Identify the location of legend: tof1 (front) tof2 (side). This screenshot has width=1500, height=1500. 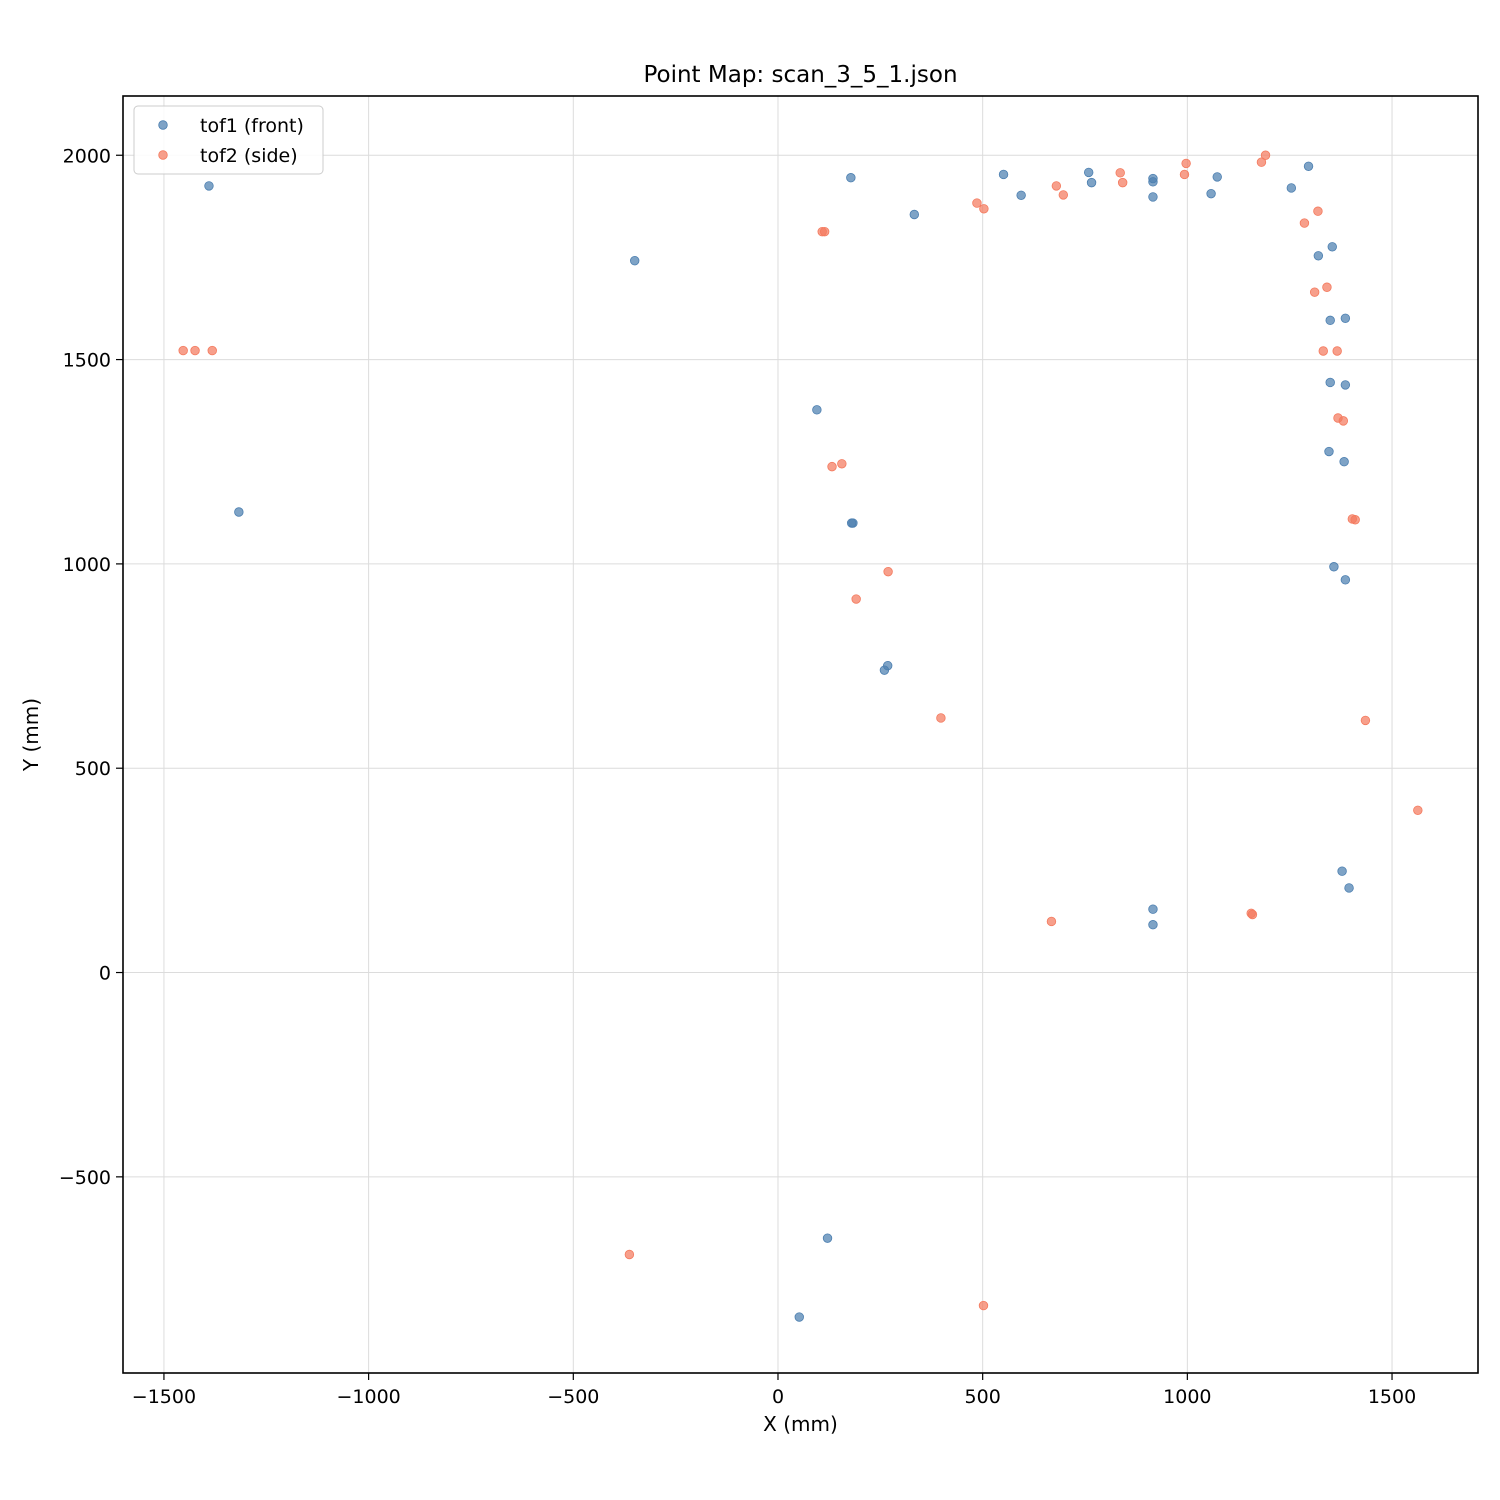
(228, 140).